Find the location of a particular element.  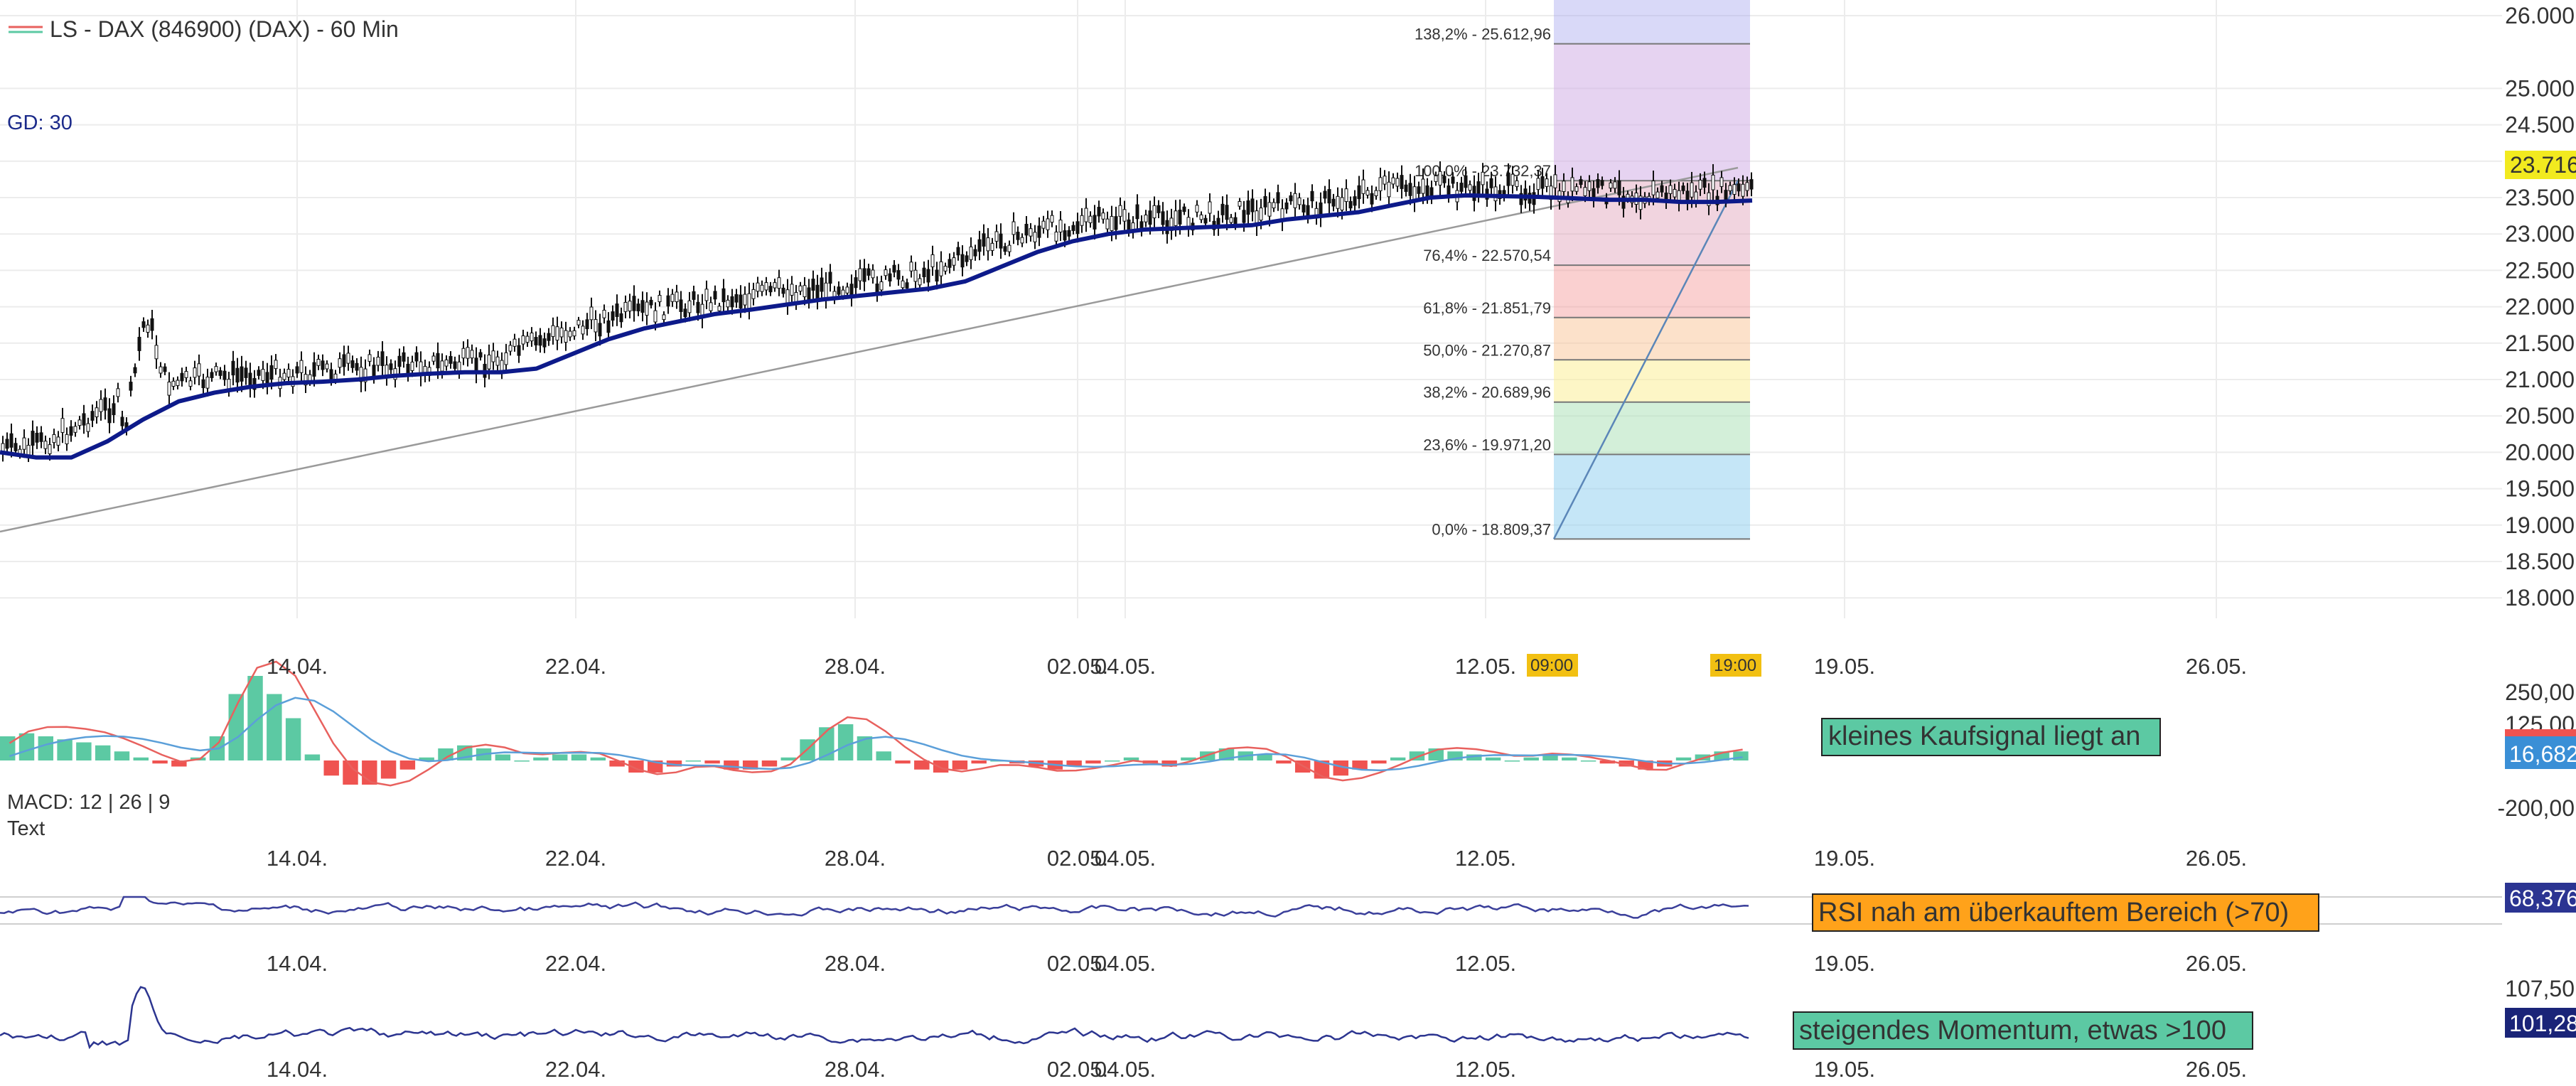

x-tick-label: 14.04. is located at coordinates (297, 963).